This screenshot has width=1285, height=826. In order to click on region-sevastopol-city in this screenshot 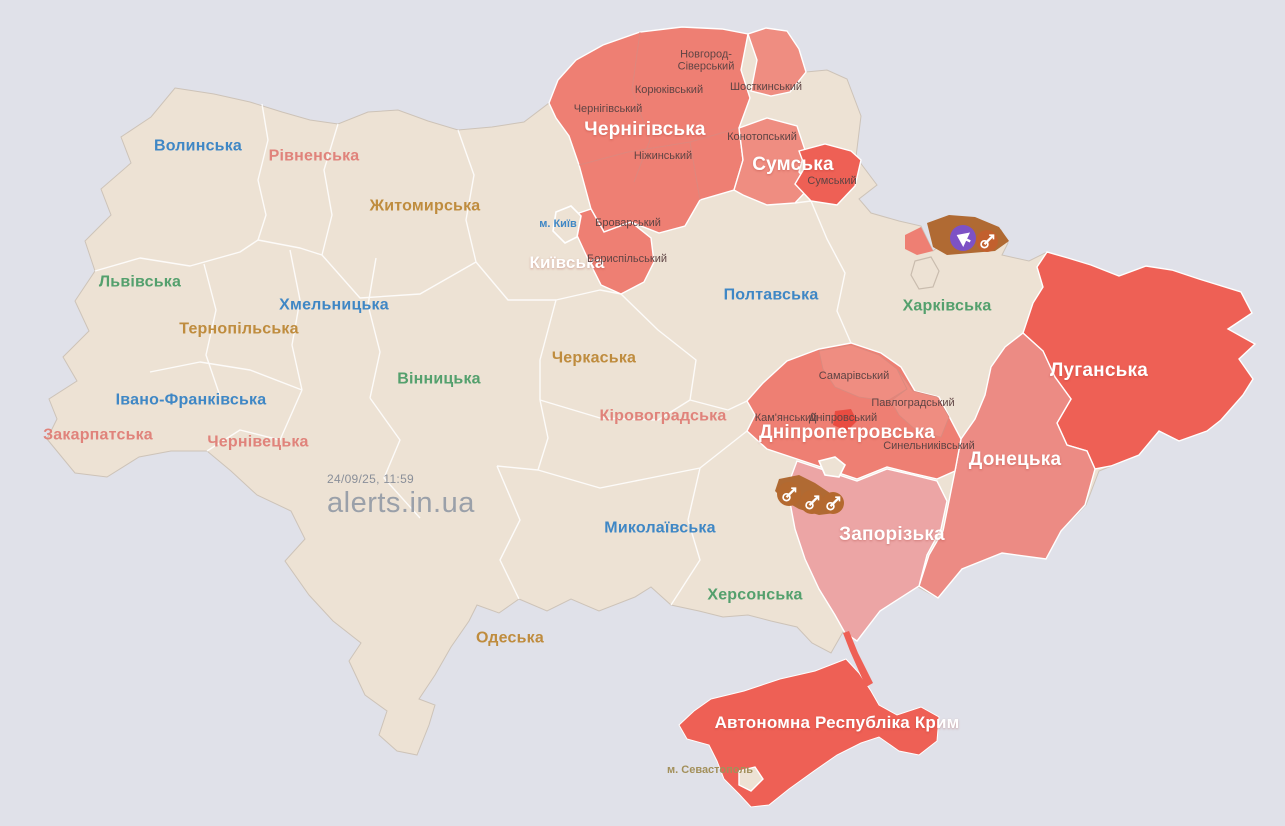, I will do `click(751, 779)`.